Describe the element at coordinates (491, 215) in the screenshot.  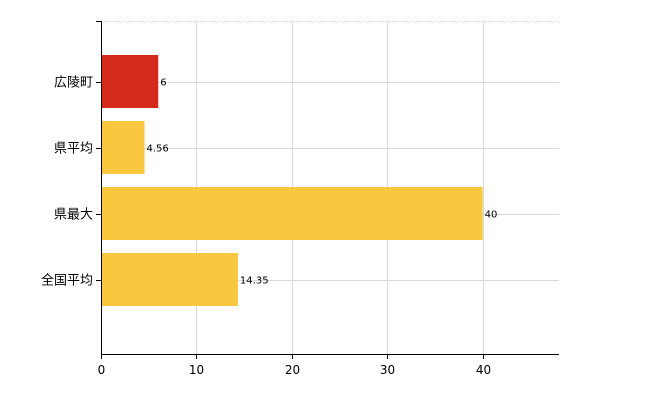
I see `value-label-2: 40` at that location.